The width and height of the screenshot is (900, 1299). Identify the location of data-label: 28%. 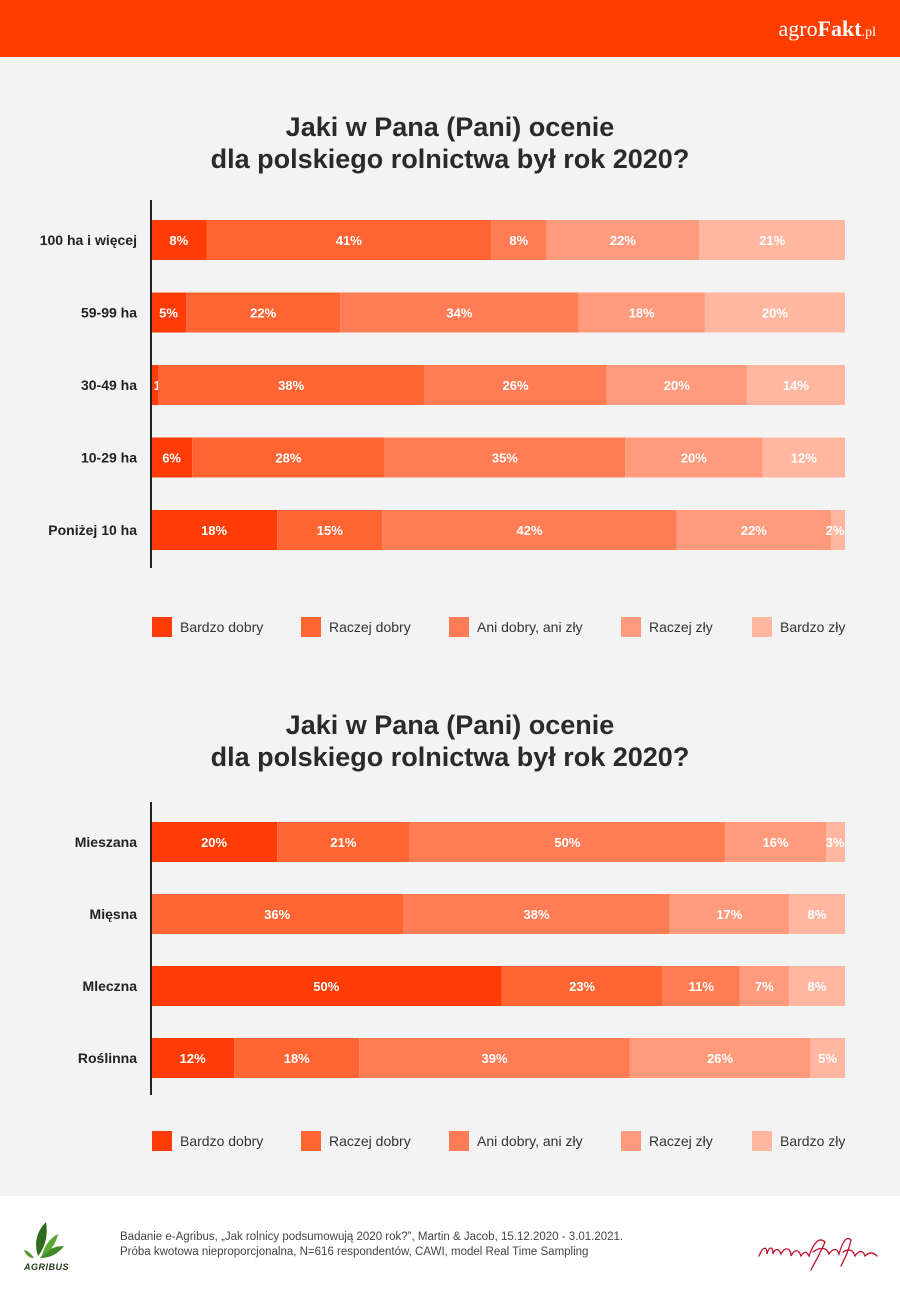
(288, 458).